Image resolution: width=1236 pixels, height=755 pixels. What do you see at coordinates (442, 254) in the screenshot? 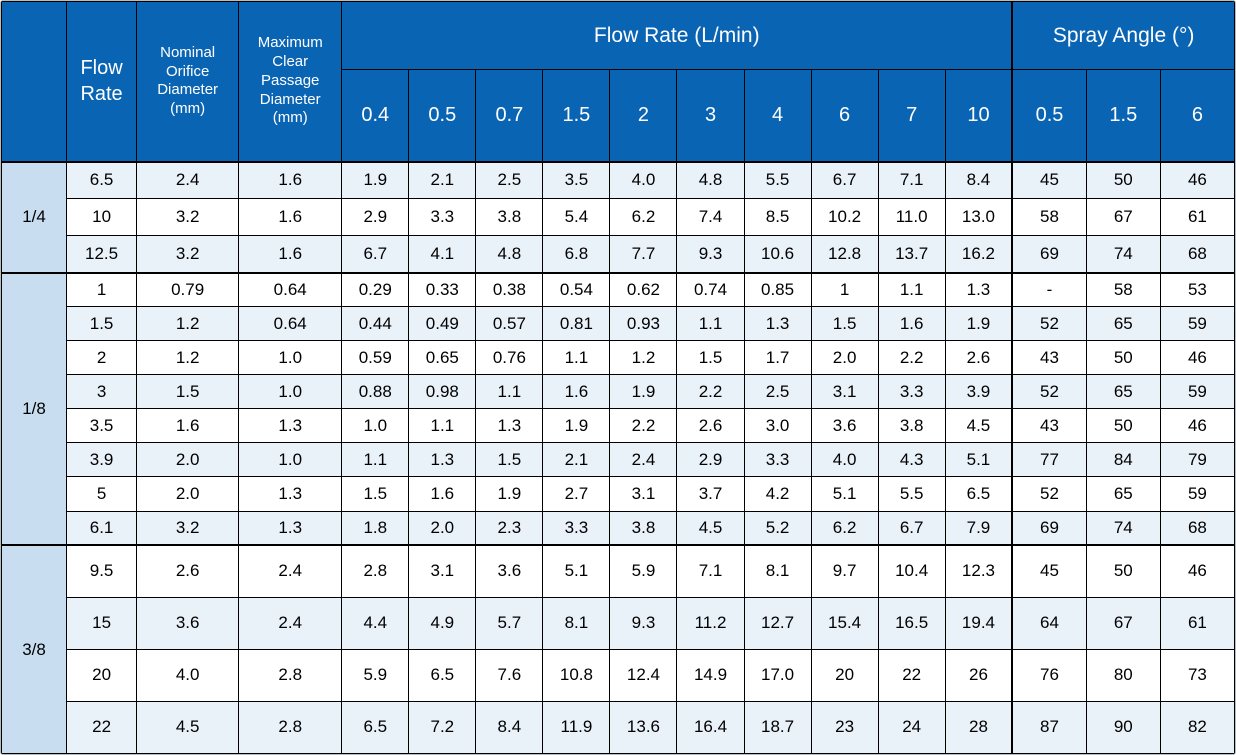
I see `data-cell: 4.1` at bounding box center [442, 254].